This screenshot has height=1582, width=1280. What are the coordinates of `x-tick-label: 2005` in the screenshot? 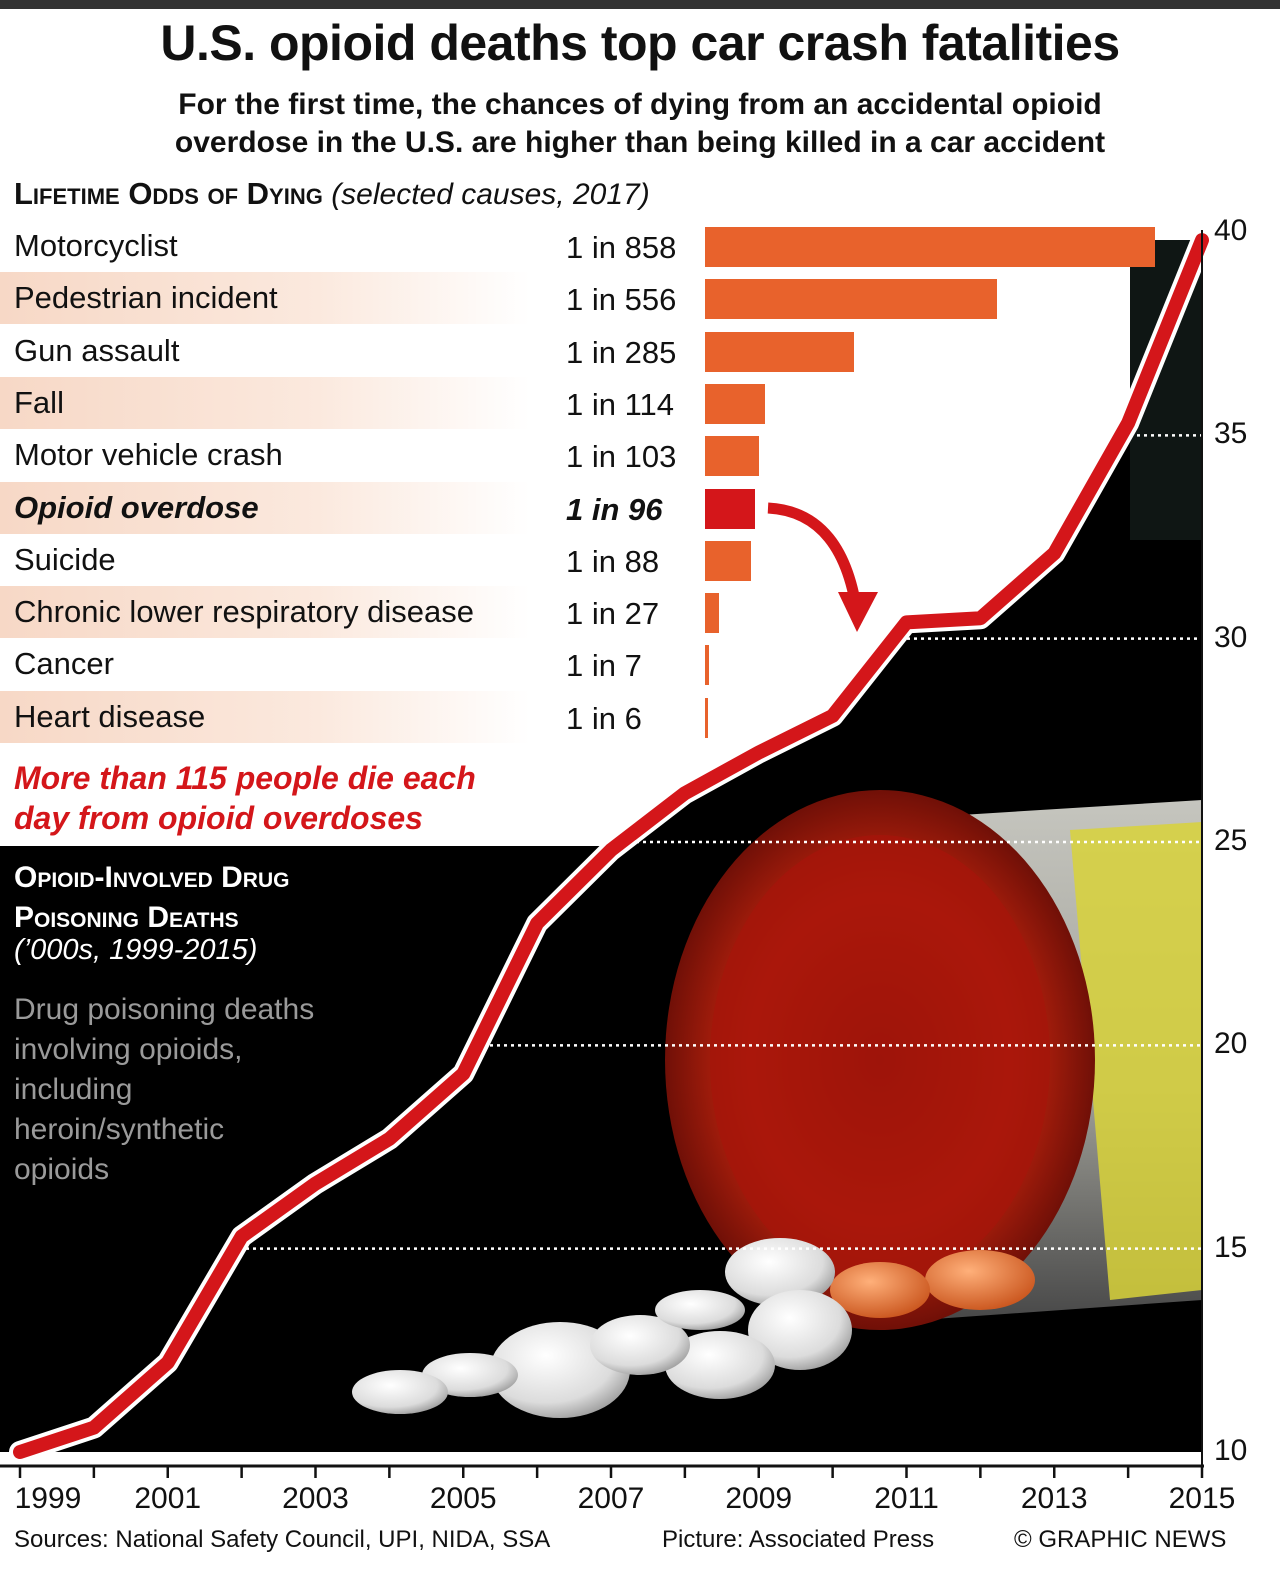 It's located at (463, 1498).